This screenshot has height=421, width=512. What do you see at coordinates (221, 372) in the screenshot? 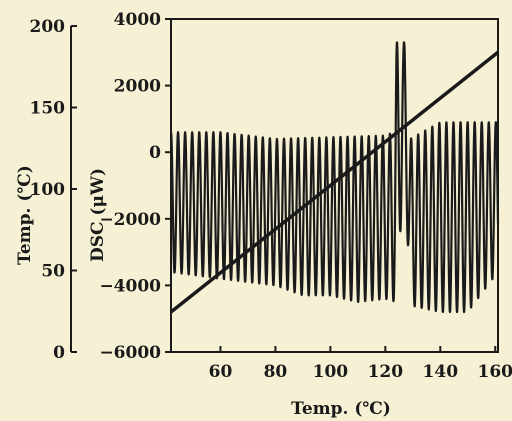
I see `x-tick-label: 60` at bounding box center [221, 372].